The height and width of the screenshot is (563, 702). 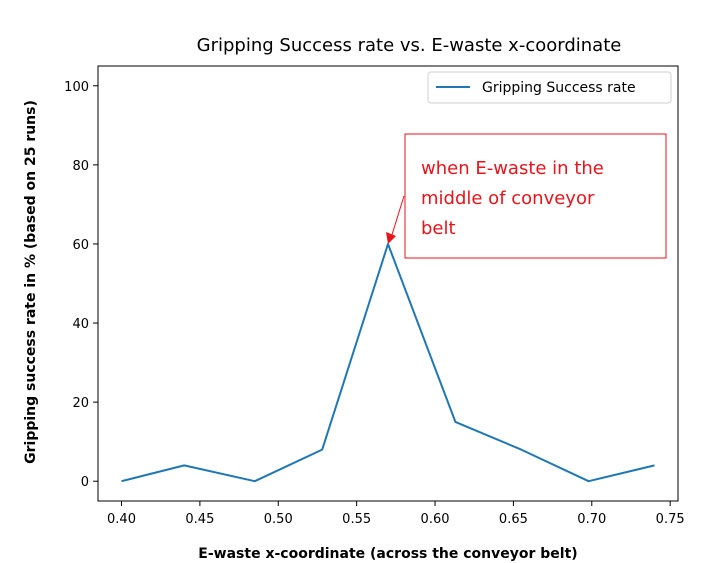 I want to click on legend-label: Gripping Success rate, so click(x=559, y=88).